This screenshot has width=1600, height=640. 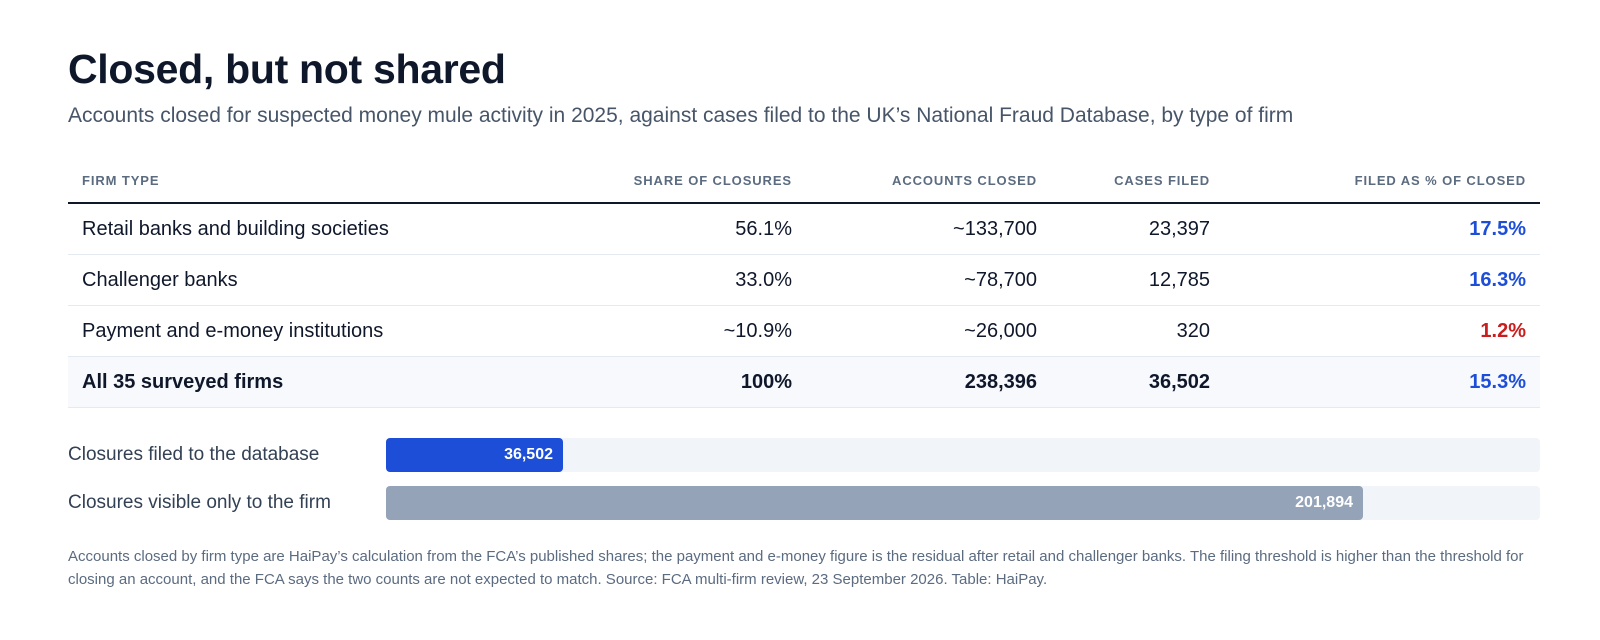 I want to click on share-cell: 33.0%, so click(x=672, y=280).